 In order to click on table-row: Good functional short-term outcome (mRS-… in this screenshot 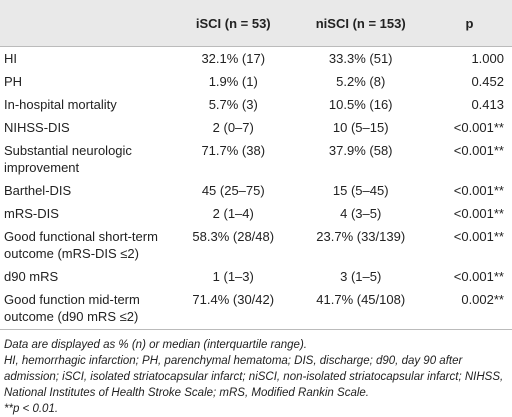, I will do `click(256, 245)`.